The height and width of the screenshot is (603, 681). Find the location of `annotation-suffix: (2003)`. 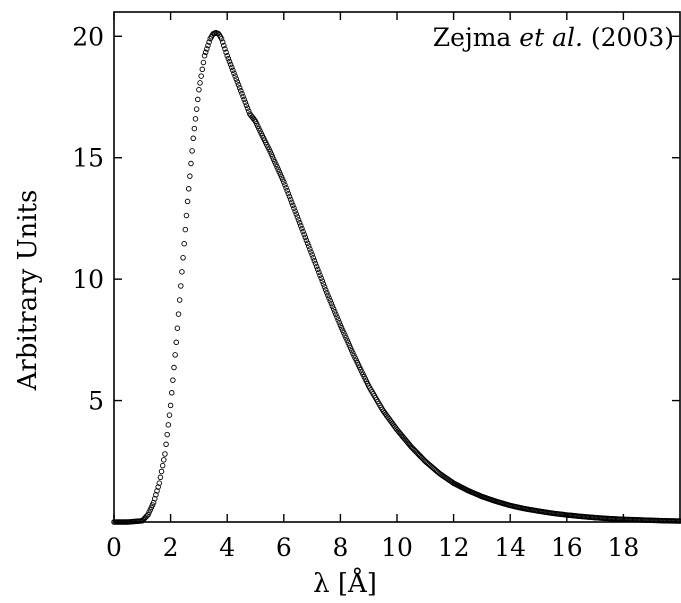

annotation-suffix: (2003) is located at coordinates (628, 37).